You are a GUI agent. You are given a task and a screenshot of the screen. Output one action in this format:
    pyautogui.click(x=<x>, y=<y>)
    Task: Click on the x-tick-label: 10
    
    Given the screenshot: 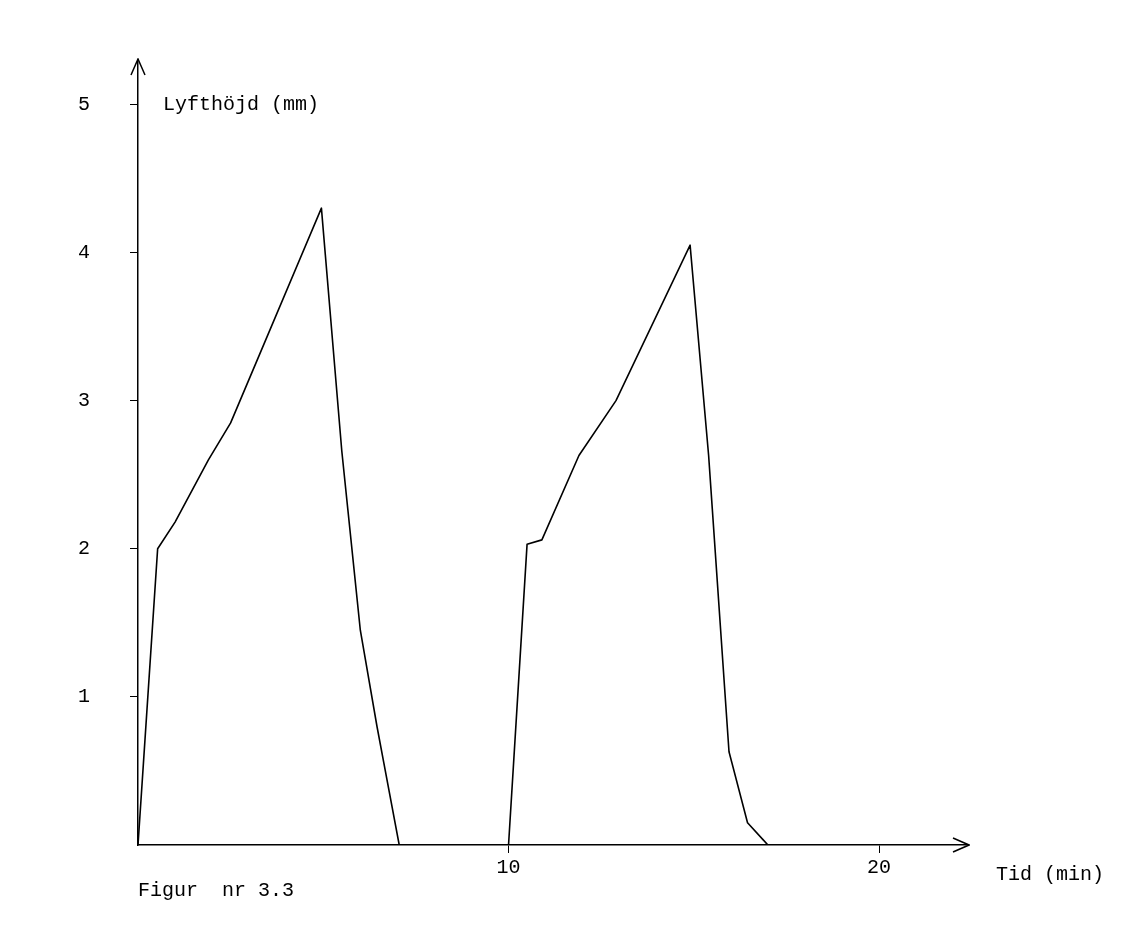 What is the action you would take?
    pyautogui.click(x=508, y=868)
    